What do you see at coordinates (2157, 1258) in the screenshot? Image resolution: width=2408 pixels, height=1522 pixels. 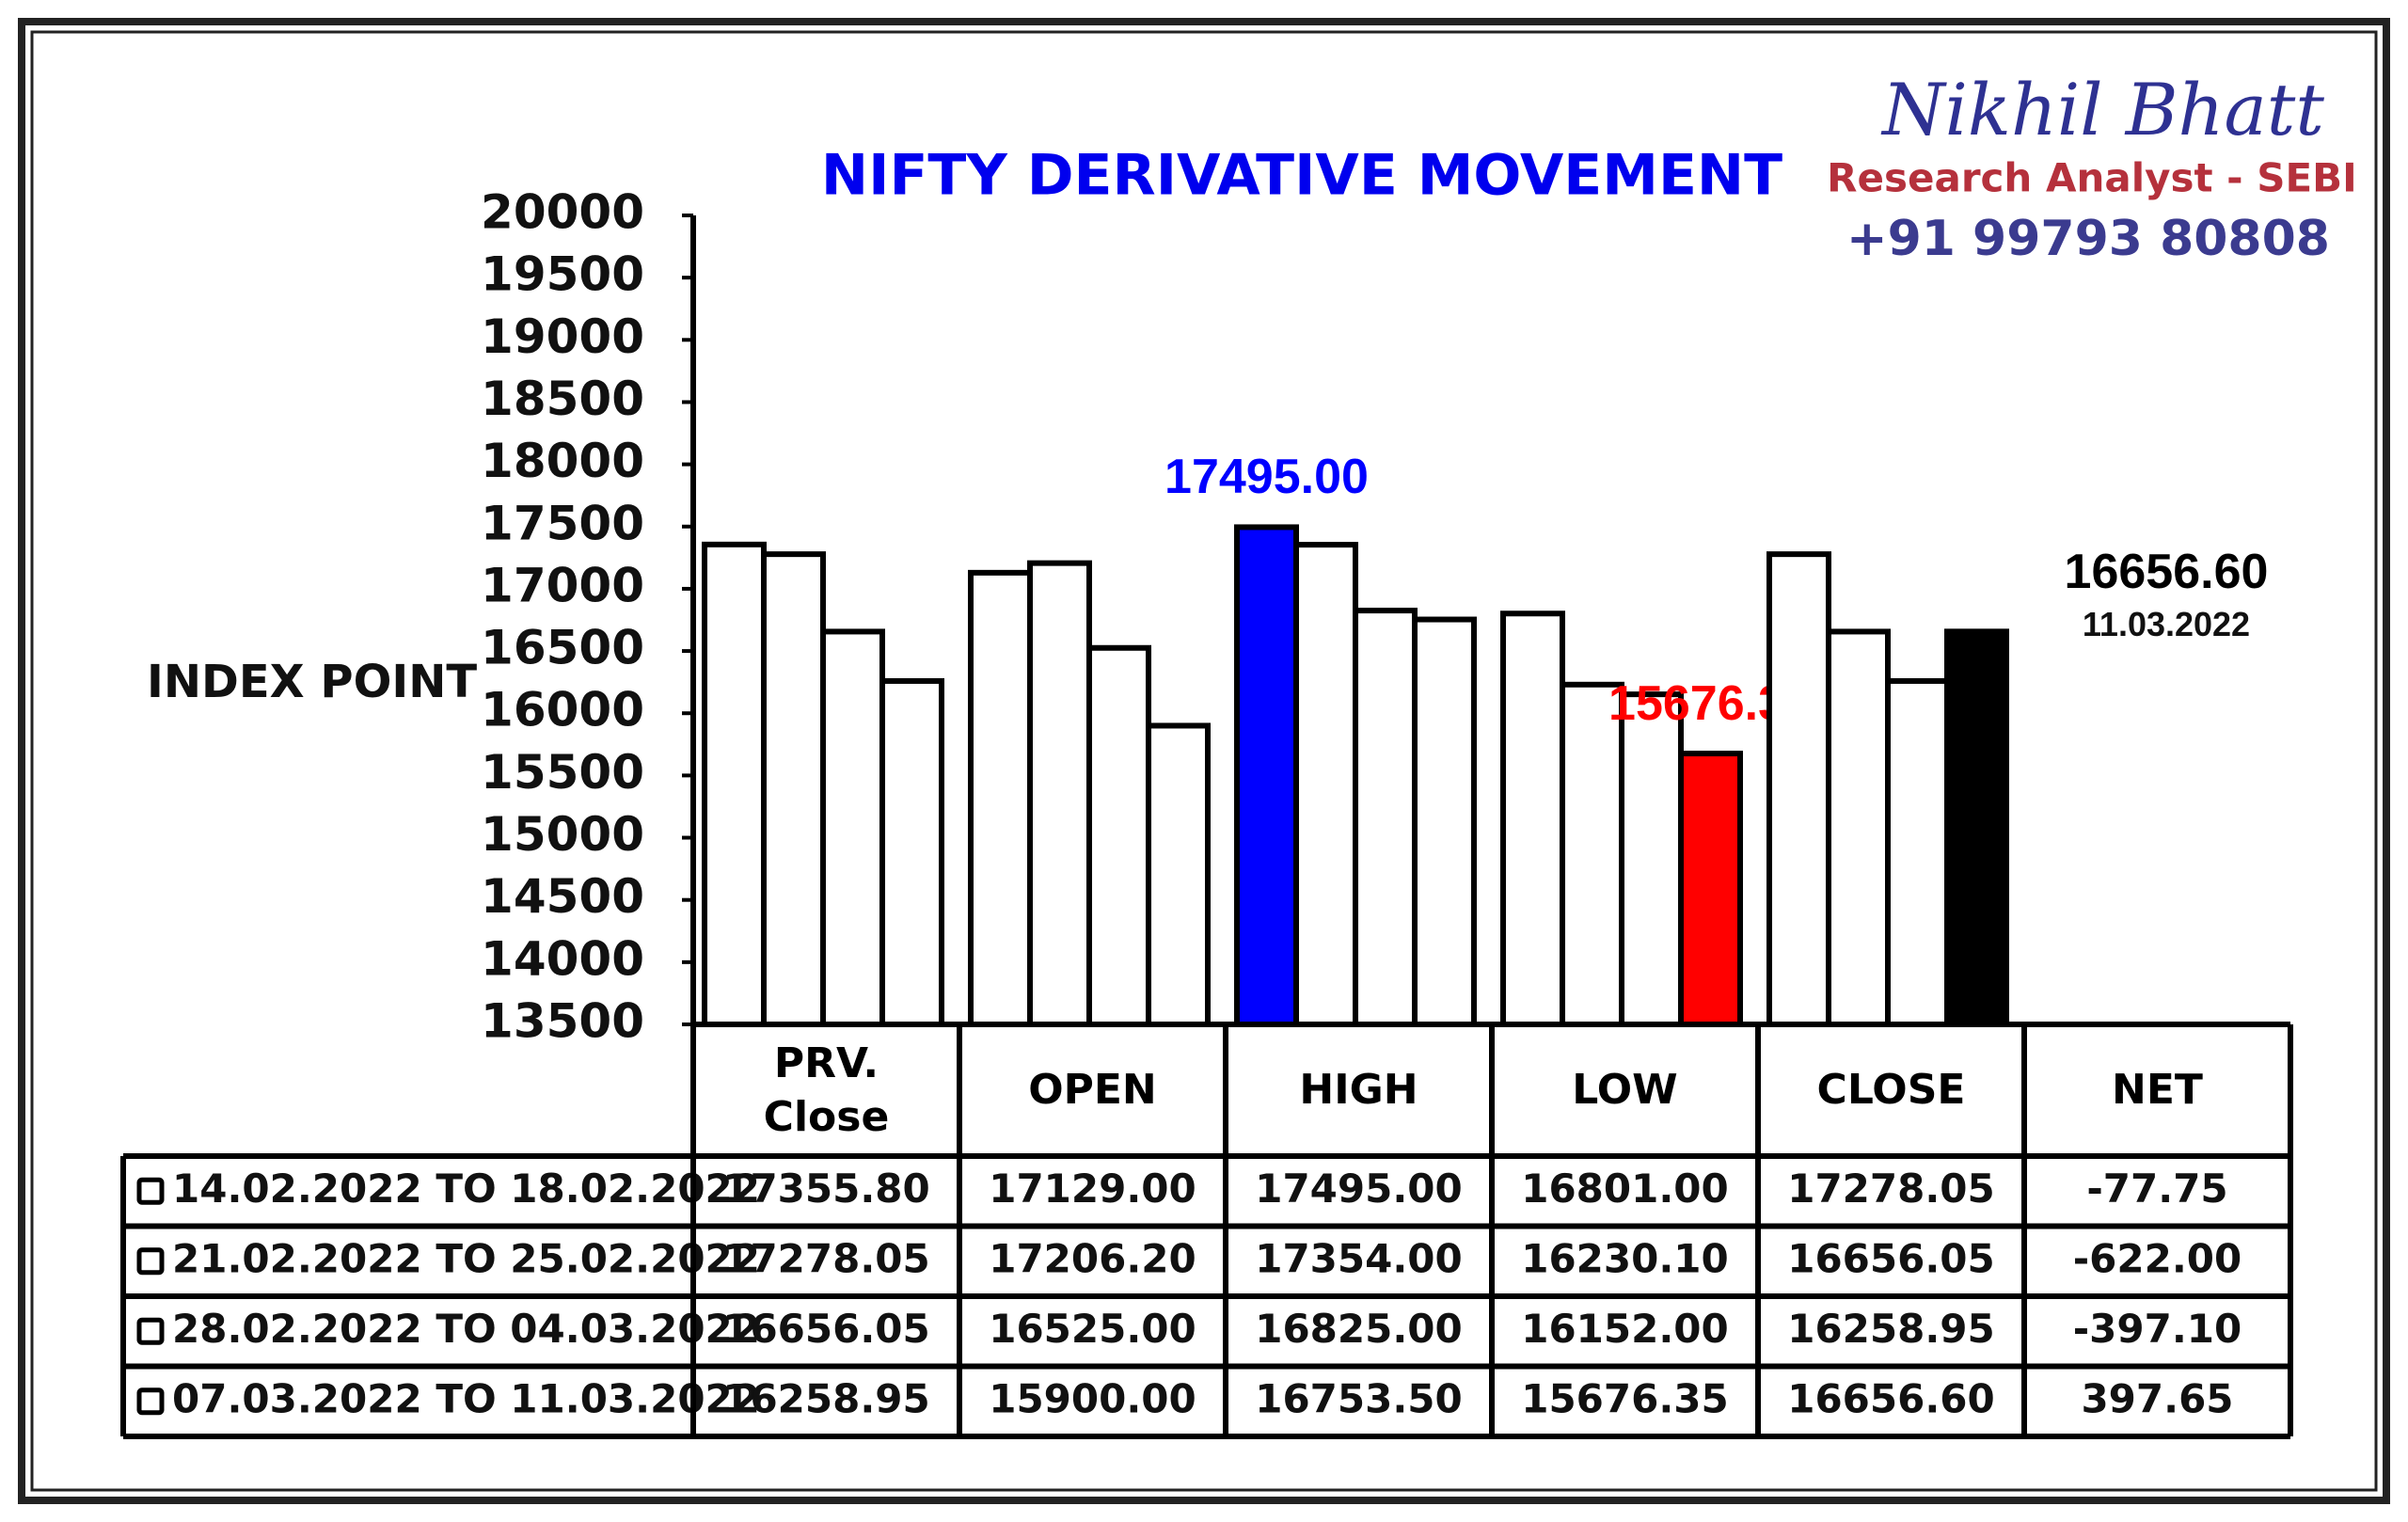 I see `table-net: -622.00` at bounding box center [2157, 1258].